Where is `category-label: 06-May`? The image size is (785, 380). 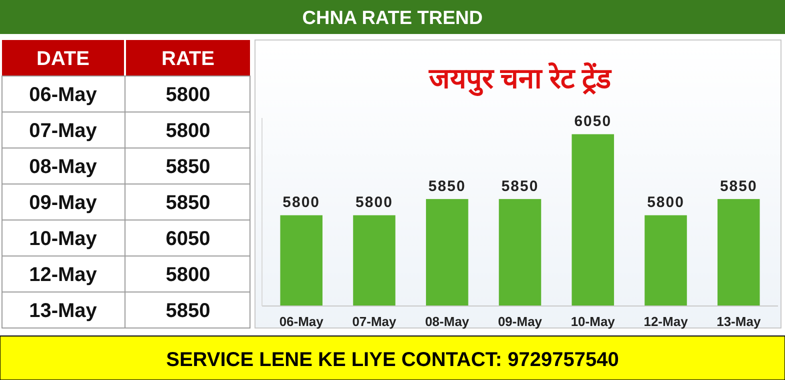 category-label: 06-May is located at coordinates (63, 95).